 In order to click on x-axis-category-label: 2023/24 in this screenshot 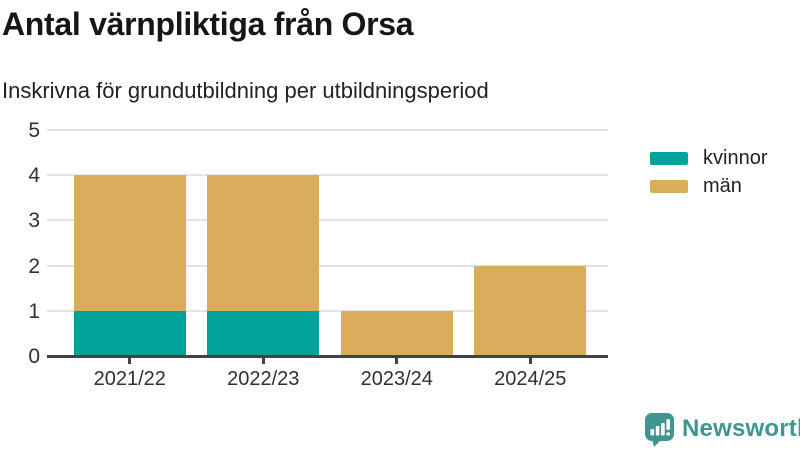, I will do `click(396, 379)`.